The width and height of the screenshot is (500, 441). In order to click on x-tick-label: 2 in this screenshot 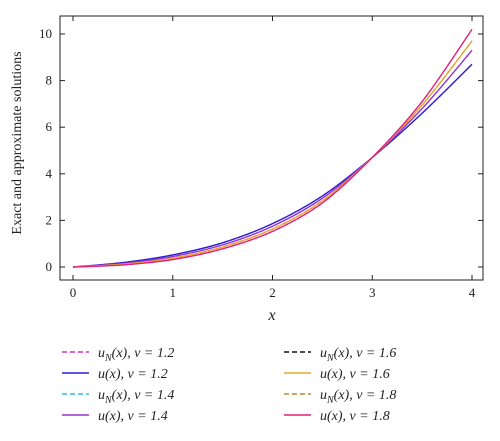, I will do `click(272, 292)`.